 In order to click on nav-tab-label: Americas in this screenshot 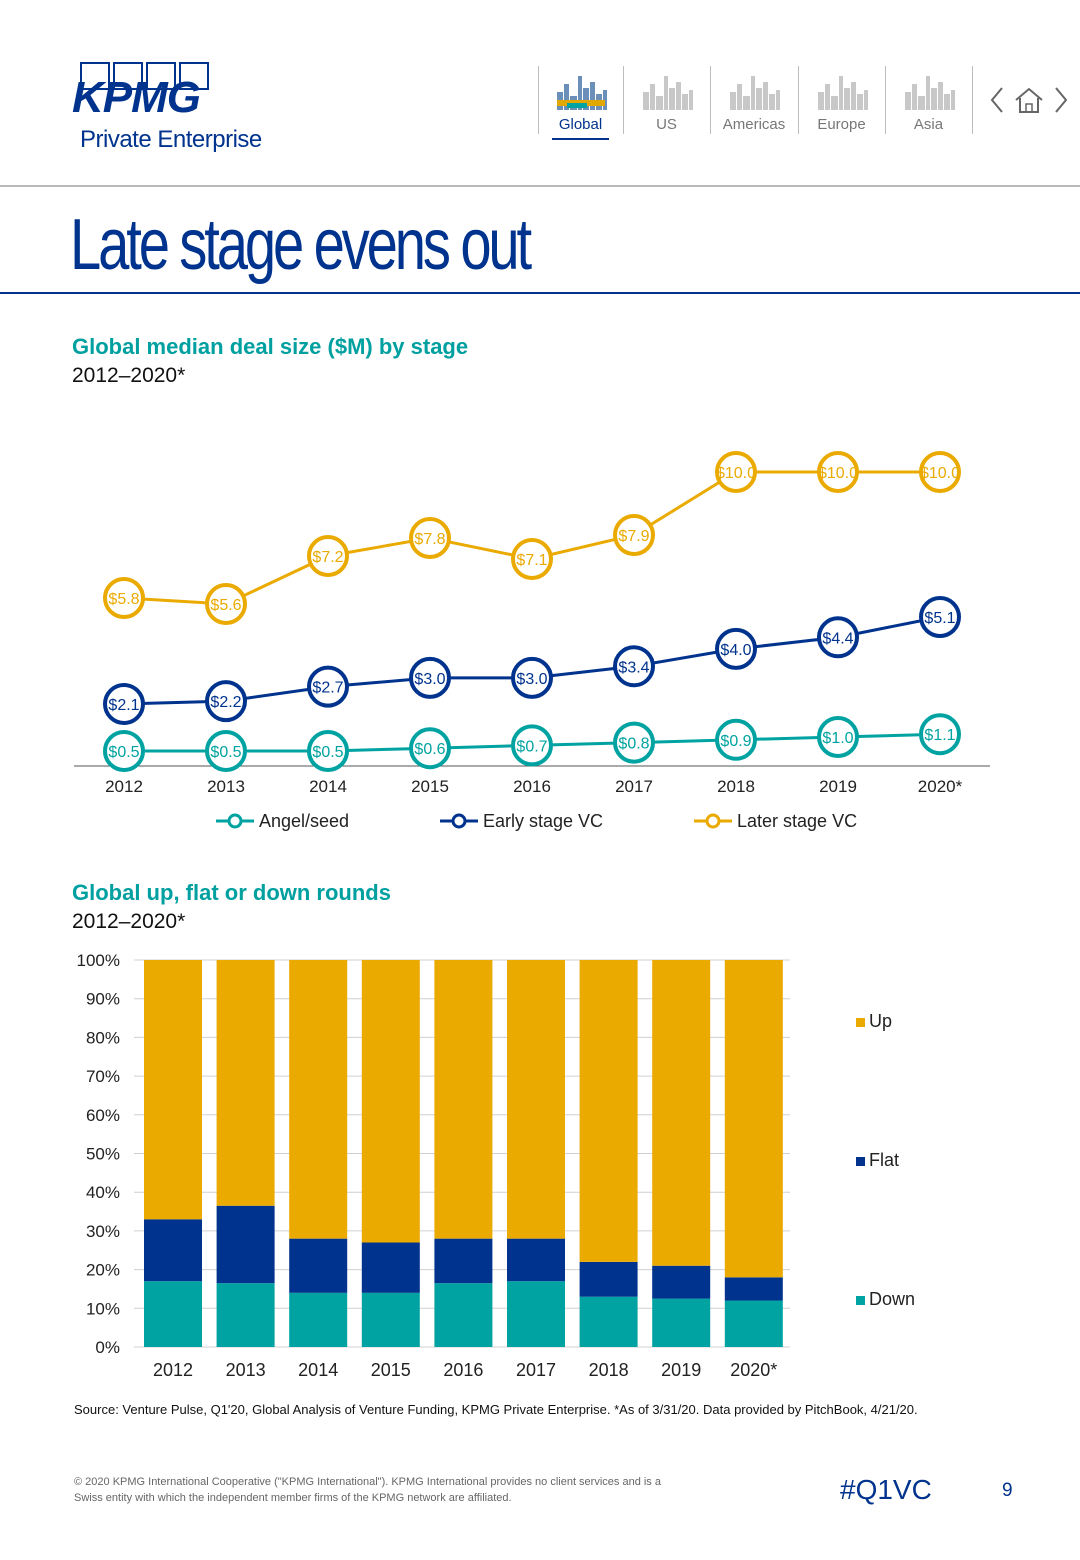, I will do `click(754, 124)`.